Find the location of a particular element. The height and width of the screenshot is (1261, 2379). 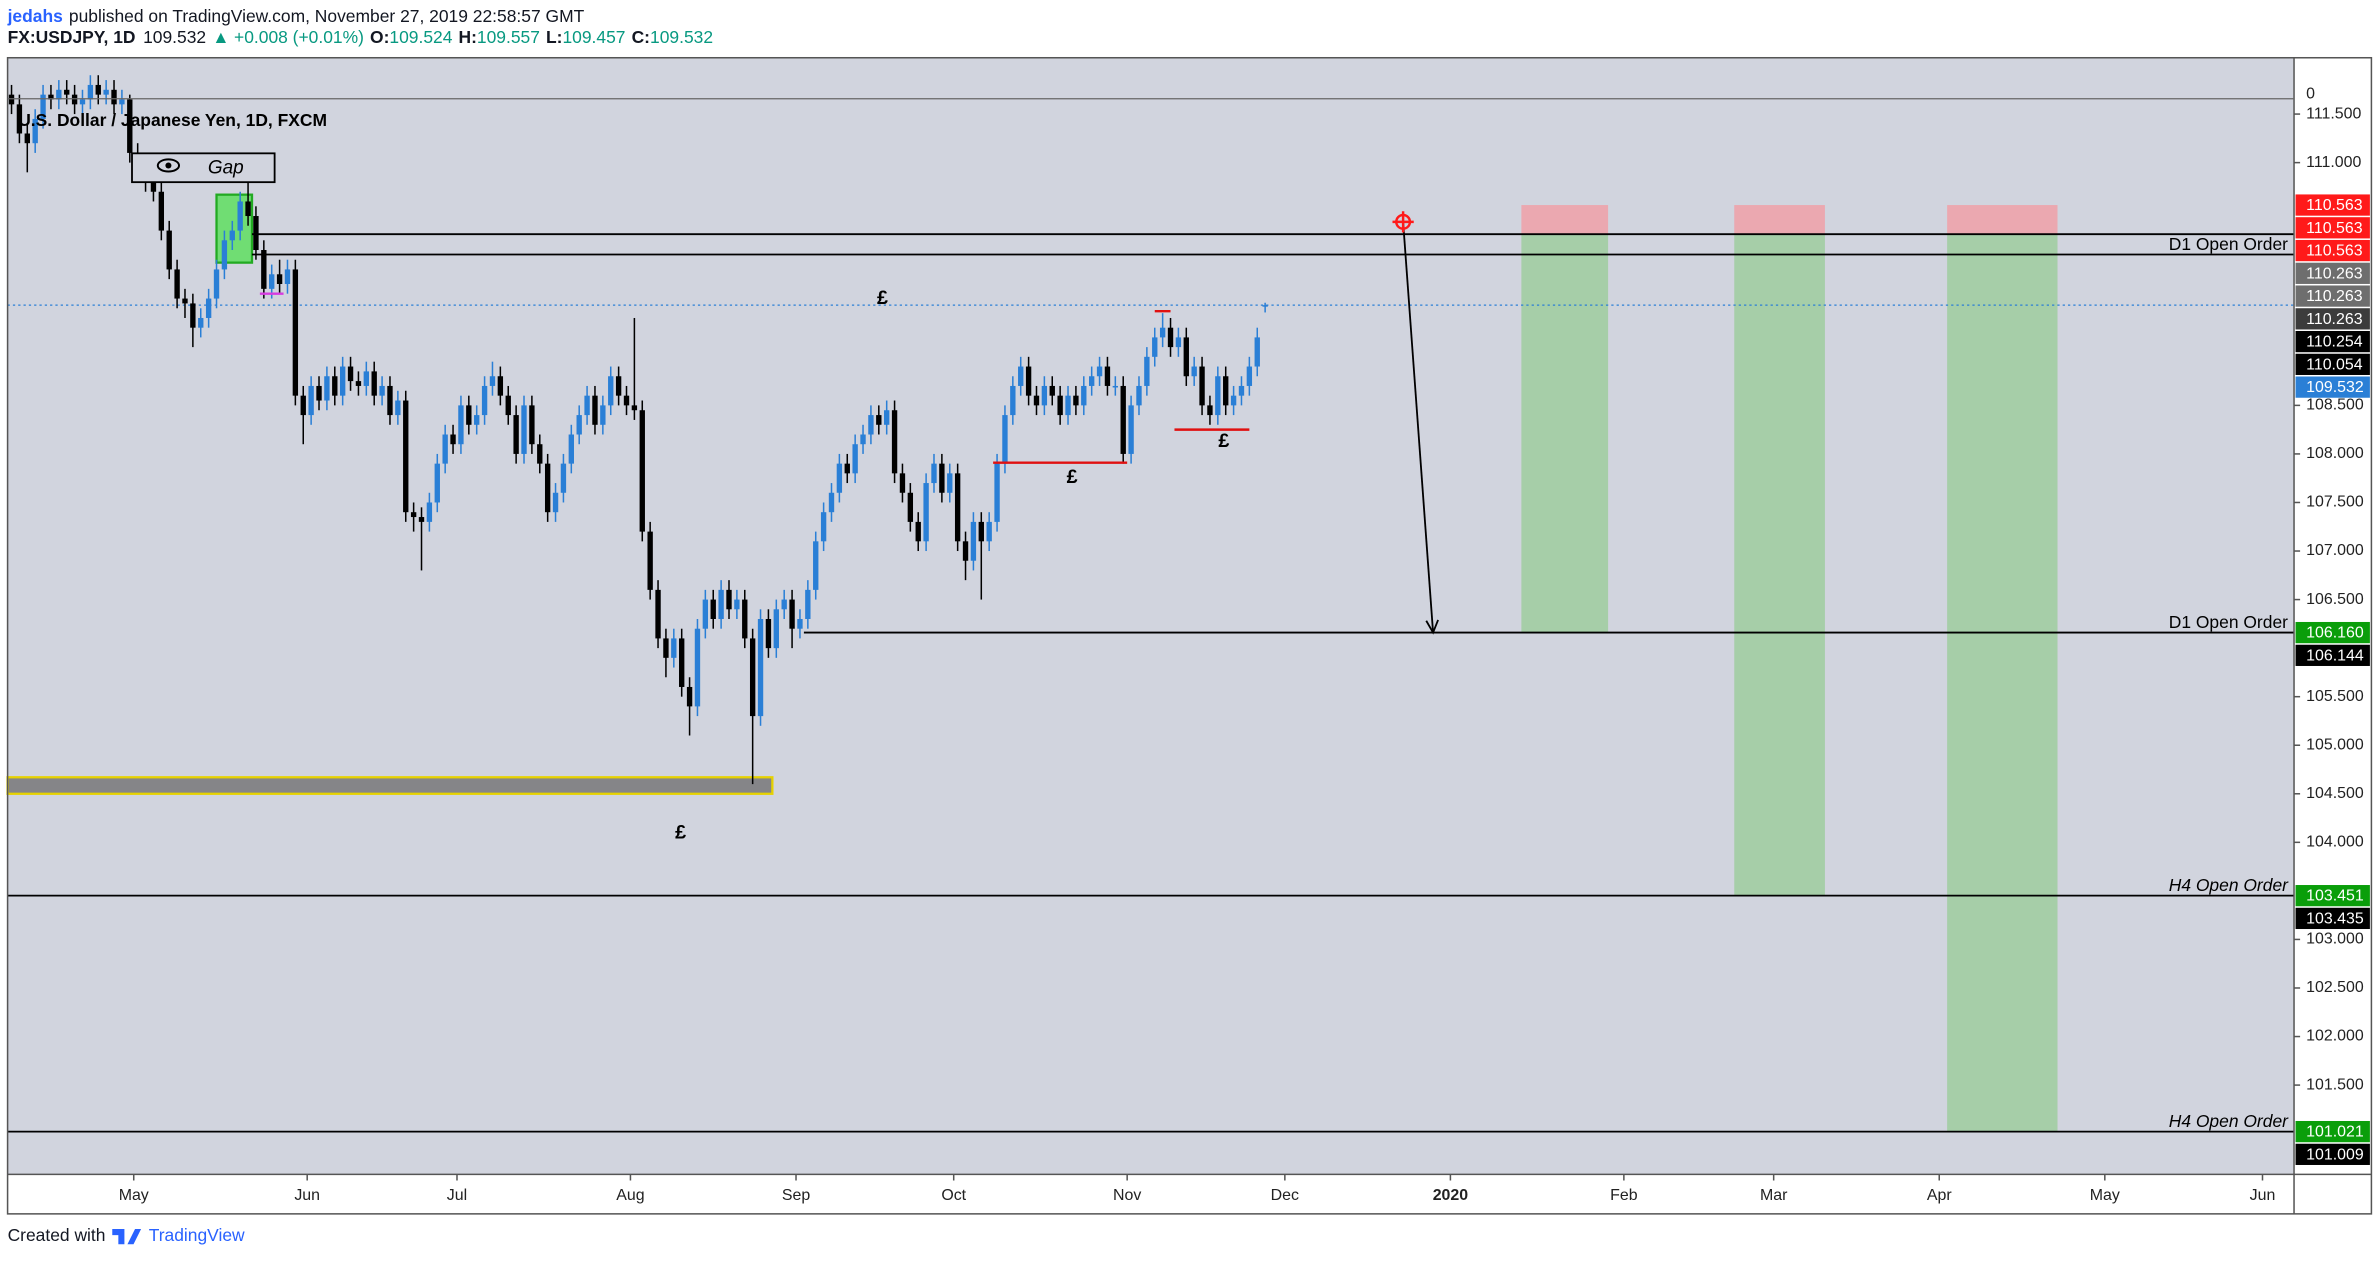

ohlc-label: L: is located at coordinates (554, 37).